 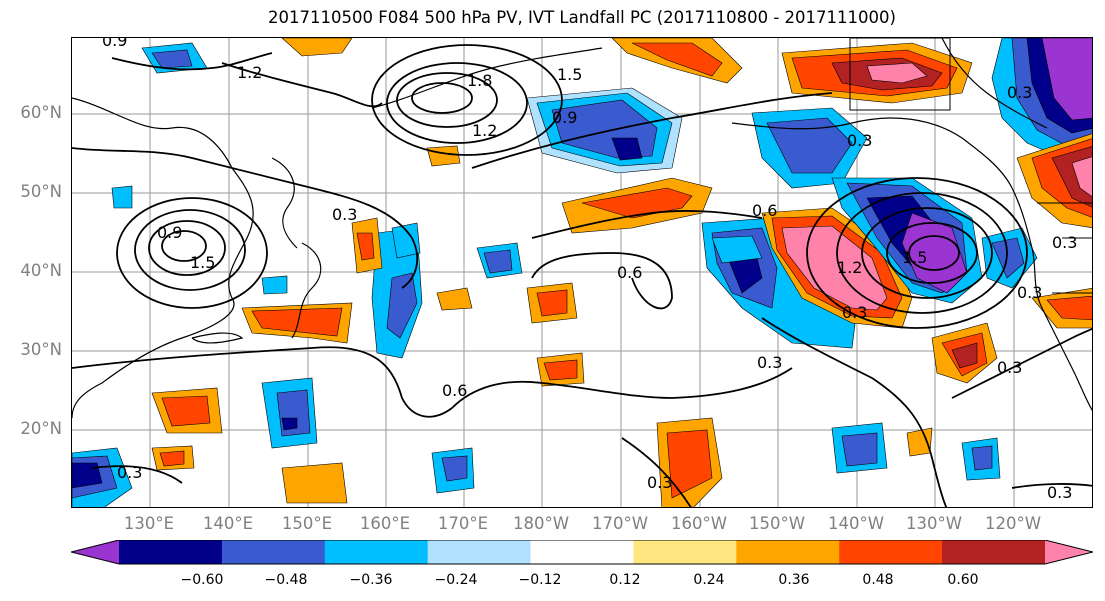 What do you see at coordinates (41, 428) in the screenshot?
I see `lat-label-20n: 20°N` at bounding box center [41, 428].